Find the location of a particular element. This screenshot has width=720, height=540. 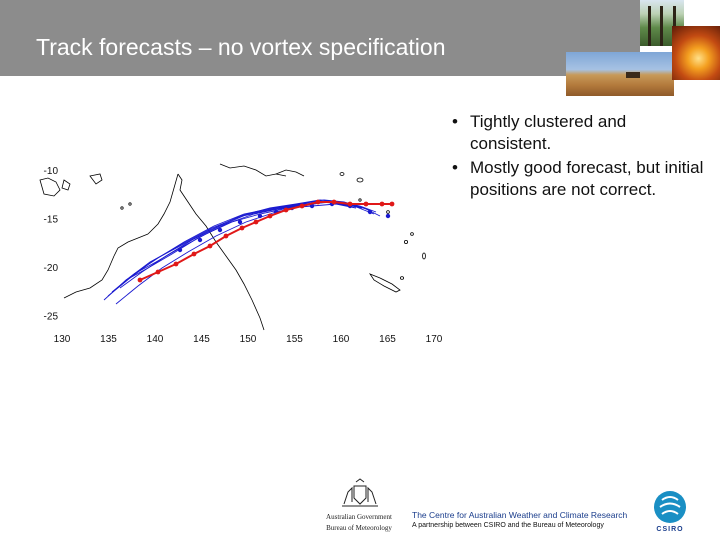

x-axis: 130 135 140 145 150 155 160 165 170 is located at coordinates (248, 339).